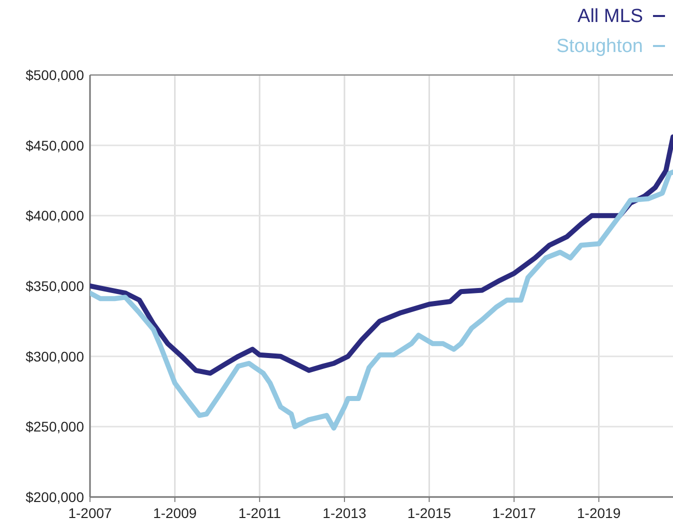 The height and width of the screenshot is (525, 673). I want to click on y-tick-label: $400,000, so click(55, 216).